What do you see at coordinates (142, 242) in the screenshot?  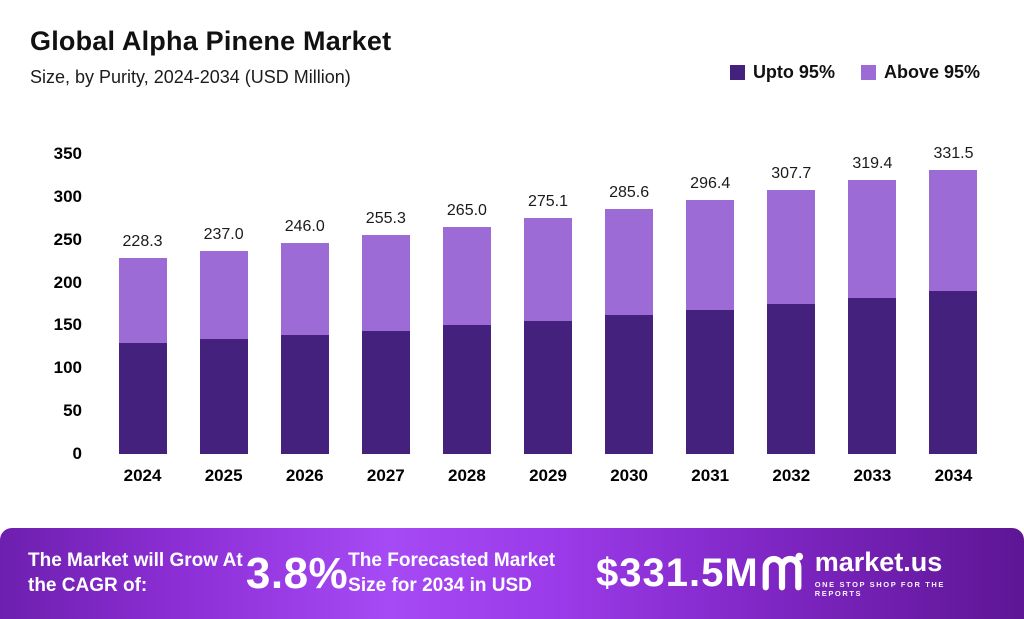 I see `bar-total-label: 228.3` at bounding box center [142, 242].